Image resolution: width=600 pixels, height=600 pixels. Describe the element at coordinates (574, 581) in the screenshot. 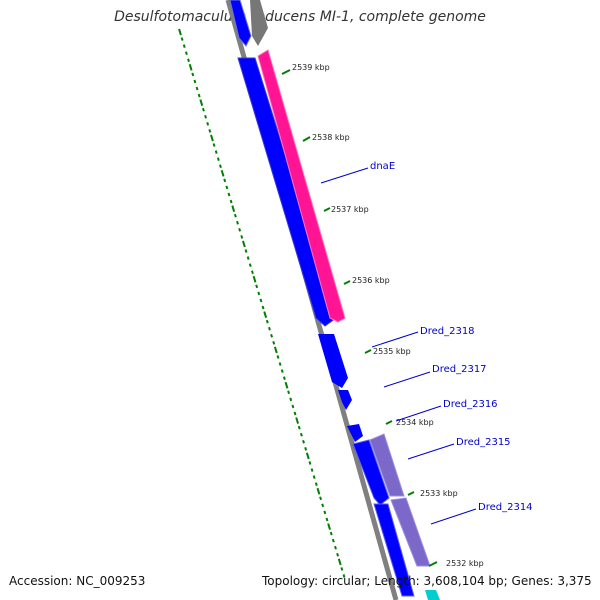

I see `genes-value: 3,375` at that location.